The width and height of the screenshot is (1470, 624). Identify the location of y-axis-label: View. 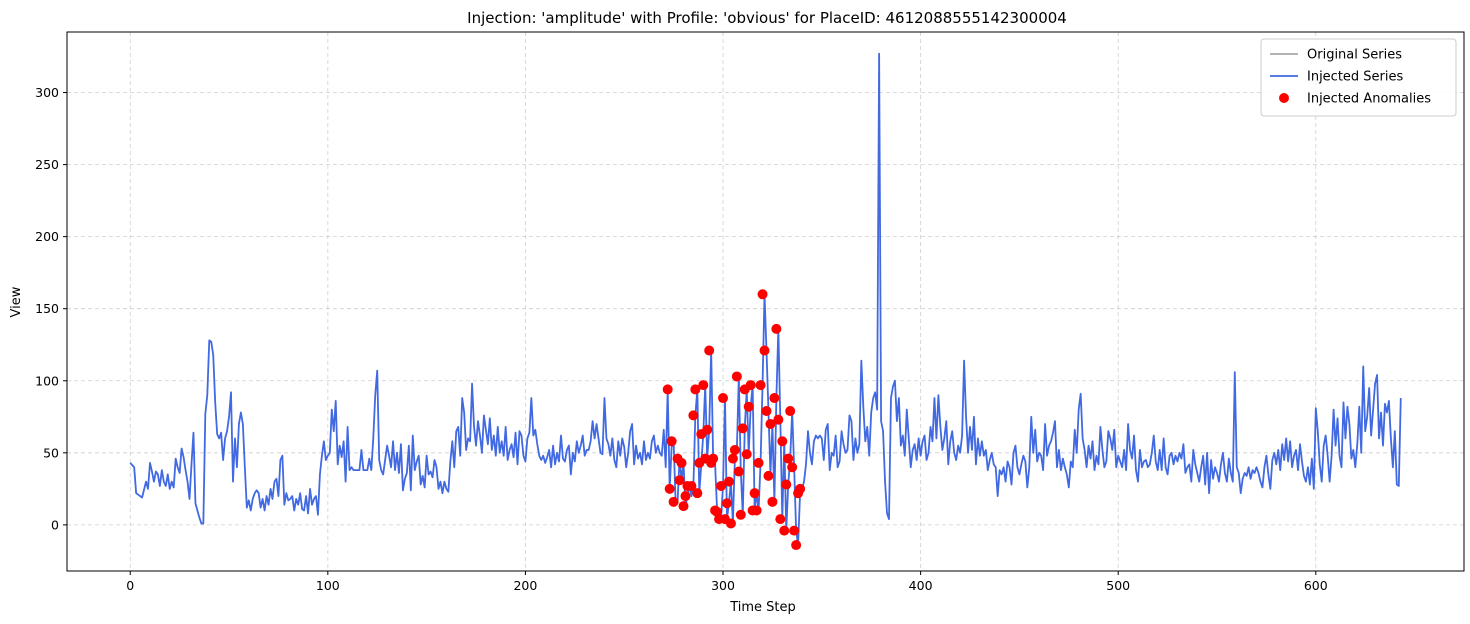
(16, 301).